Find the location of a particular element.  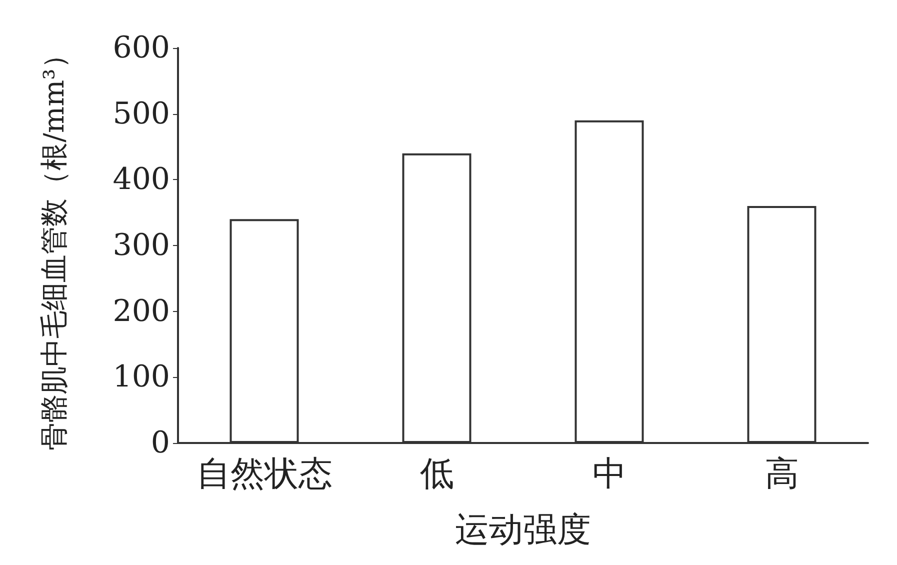

x-tick-label: 低 is located at coordinates (437, 474).